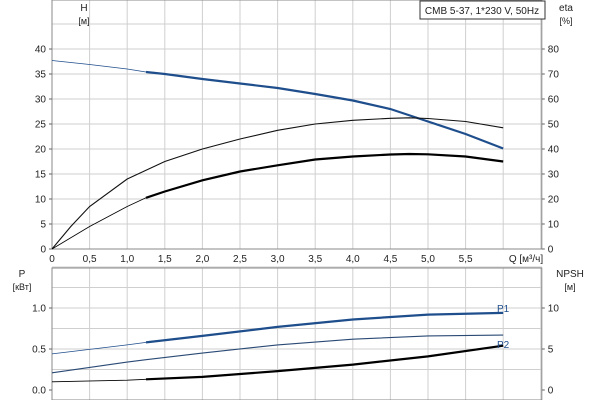 This screenshot has height=400, width=600. Describe the element at coordinates (503, 345) in the screenshot. I see `p2-annotation: P2` at that location.